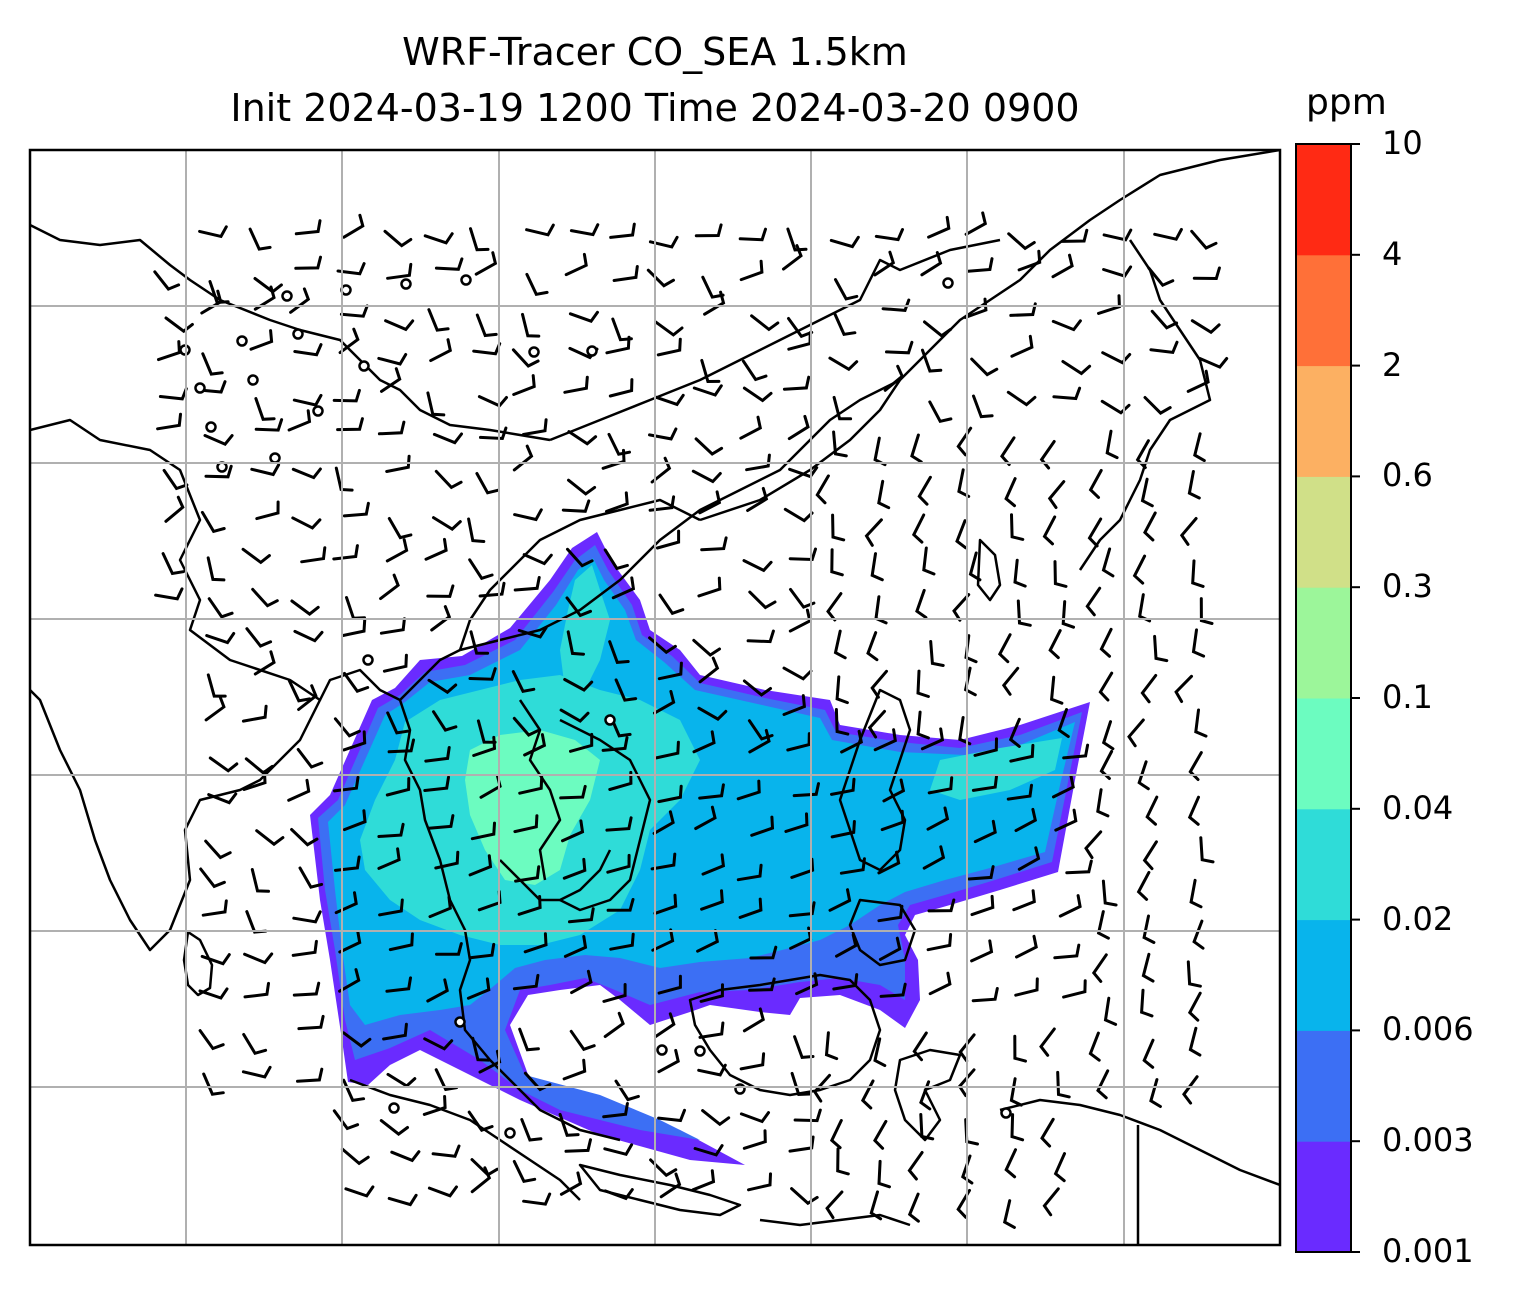 This screenshot has width=1528, height=1306. I want to click on border-himalaya, so click(290, 332).